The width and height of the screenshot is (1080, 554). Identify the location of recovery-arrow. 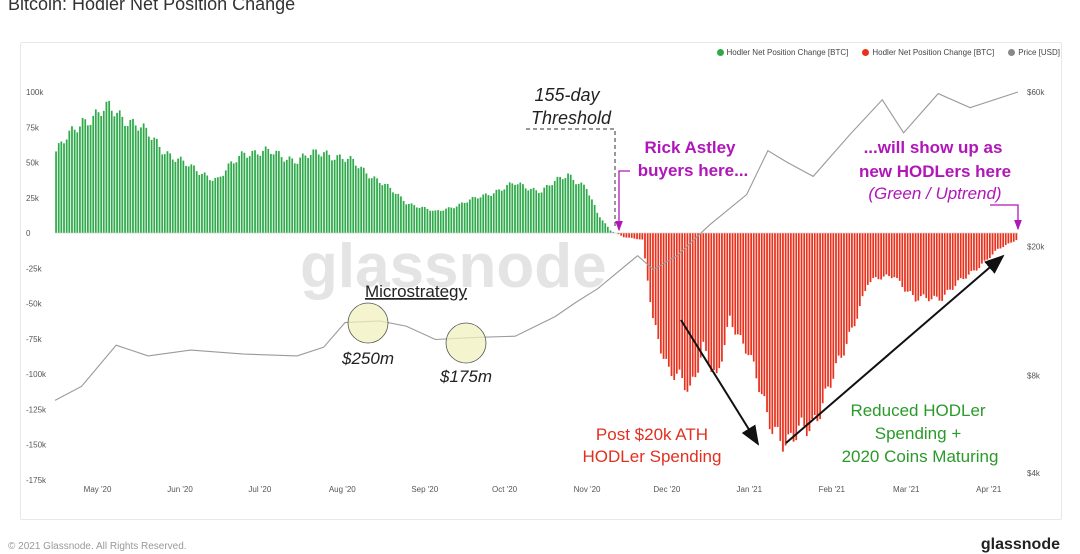
(895, 349).